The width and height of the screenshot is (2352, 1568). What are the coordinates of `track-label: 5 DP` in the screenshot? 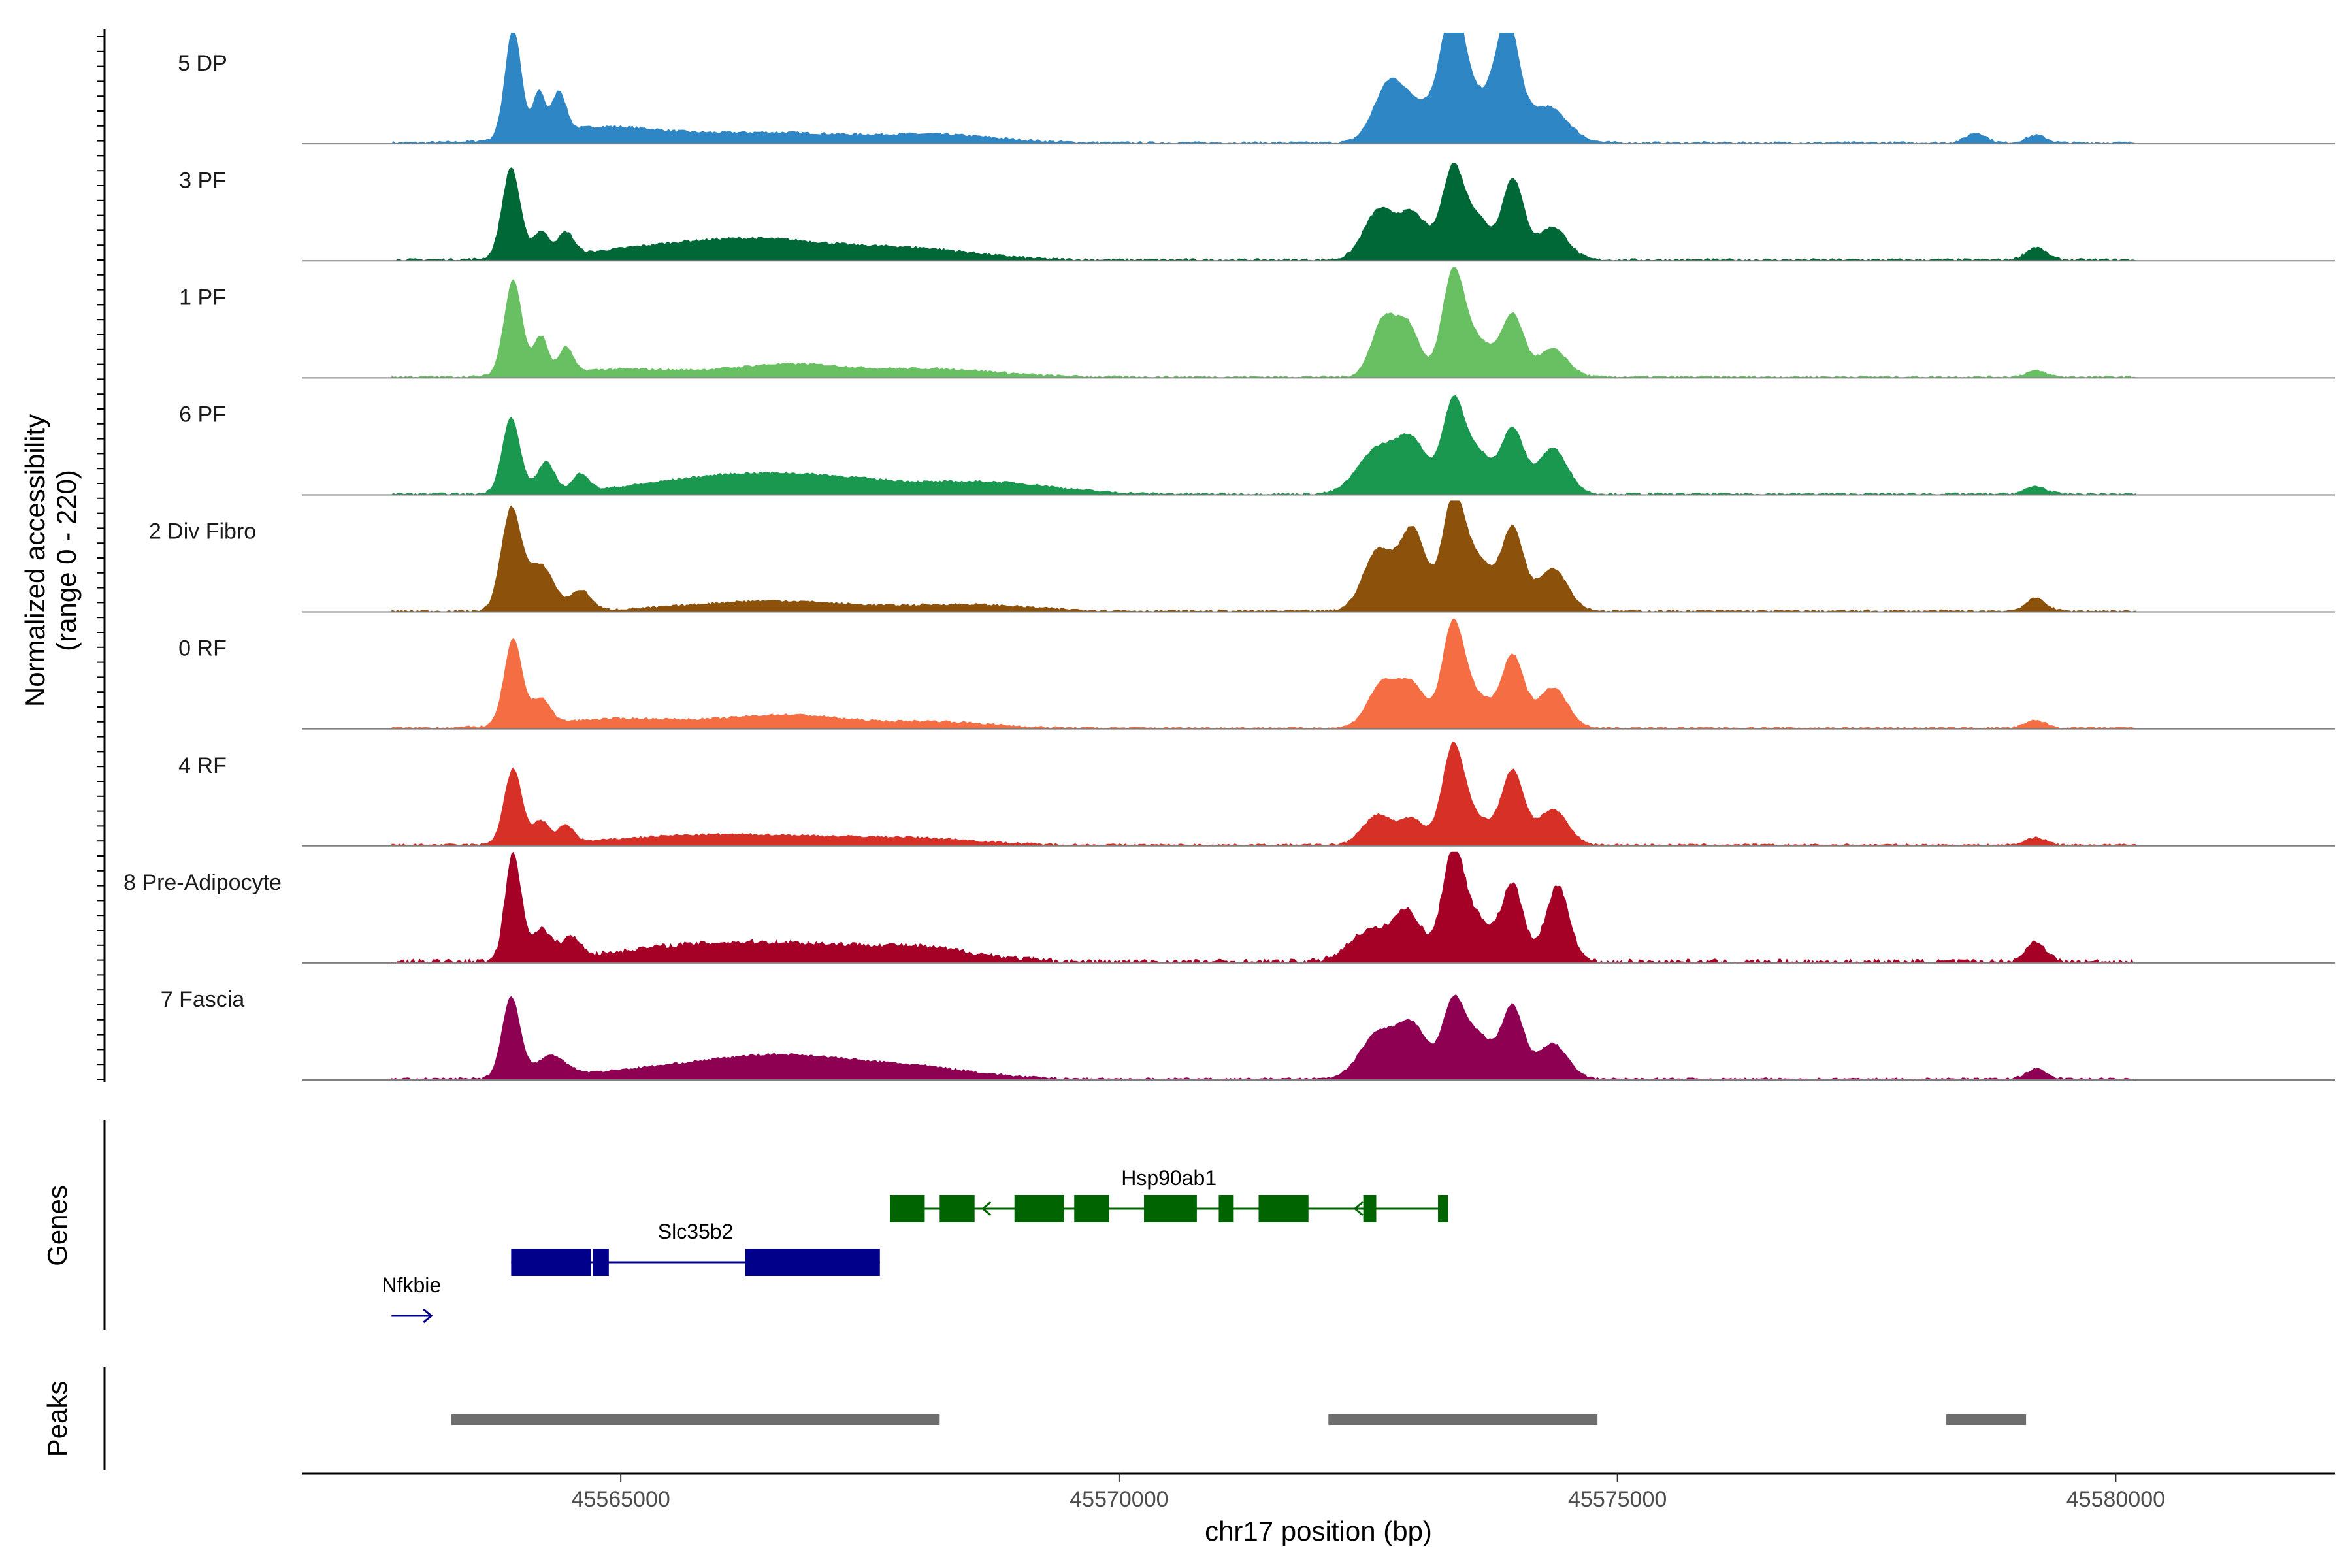 It's located at (202, 63).